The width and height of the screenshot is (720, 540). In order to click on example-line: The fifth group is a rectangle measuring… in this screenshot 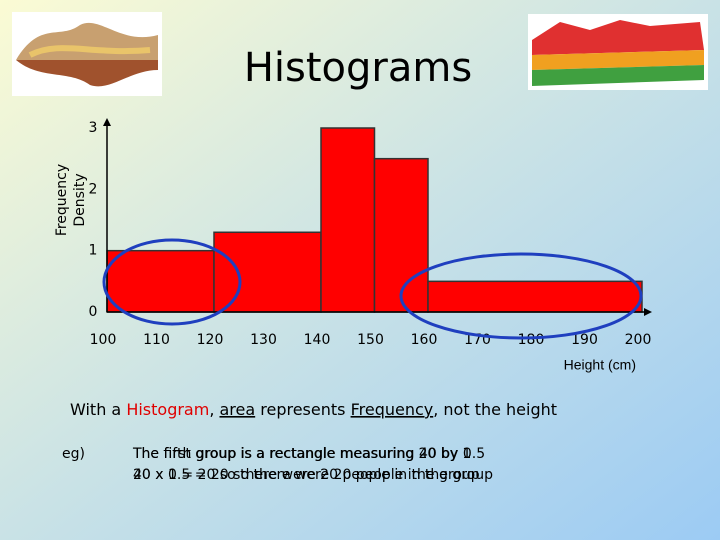, I will do `click(308, 454)`.